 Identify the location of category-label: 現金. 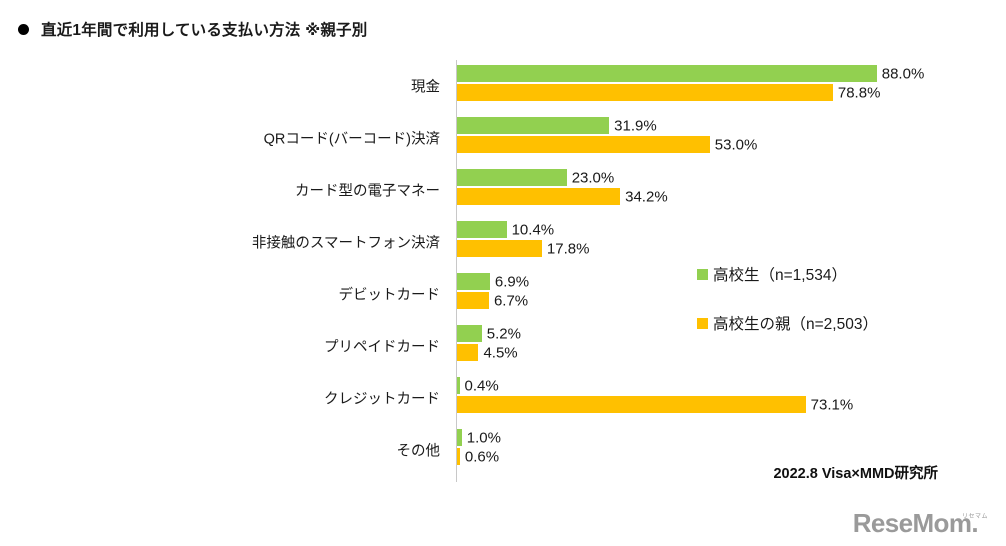
(425, 87).